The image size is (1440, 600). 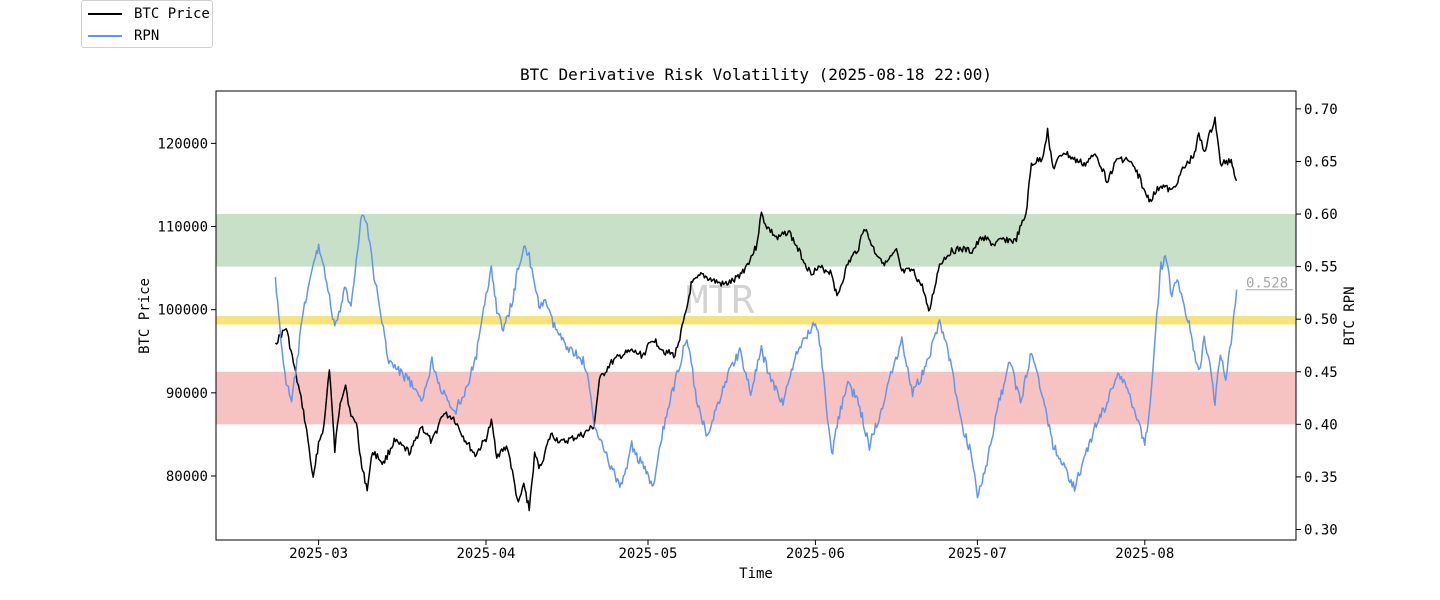 I want to click on y-right-tick-label: 0.30, so click(x=1321, y=530).